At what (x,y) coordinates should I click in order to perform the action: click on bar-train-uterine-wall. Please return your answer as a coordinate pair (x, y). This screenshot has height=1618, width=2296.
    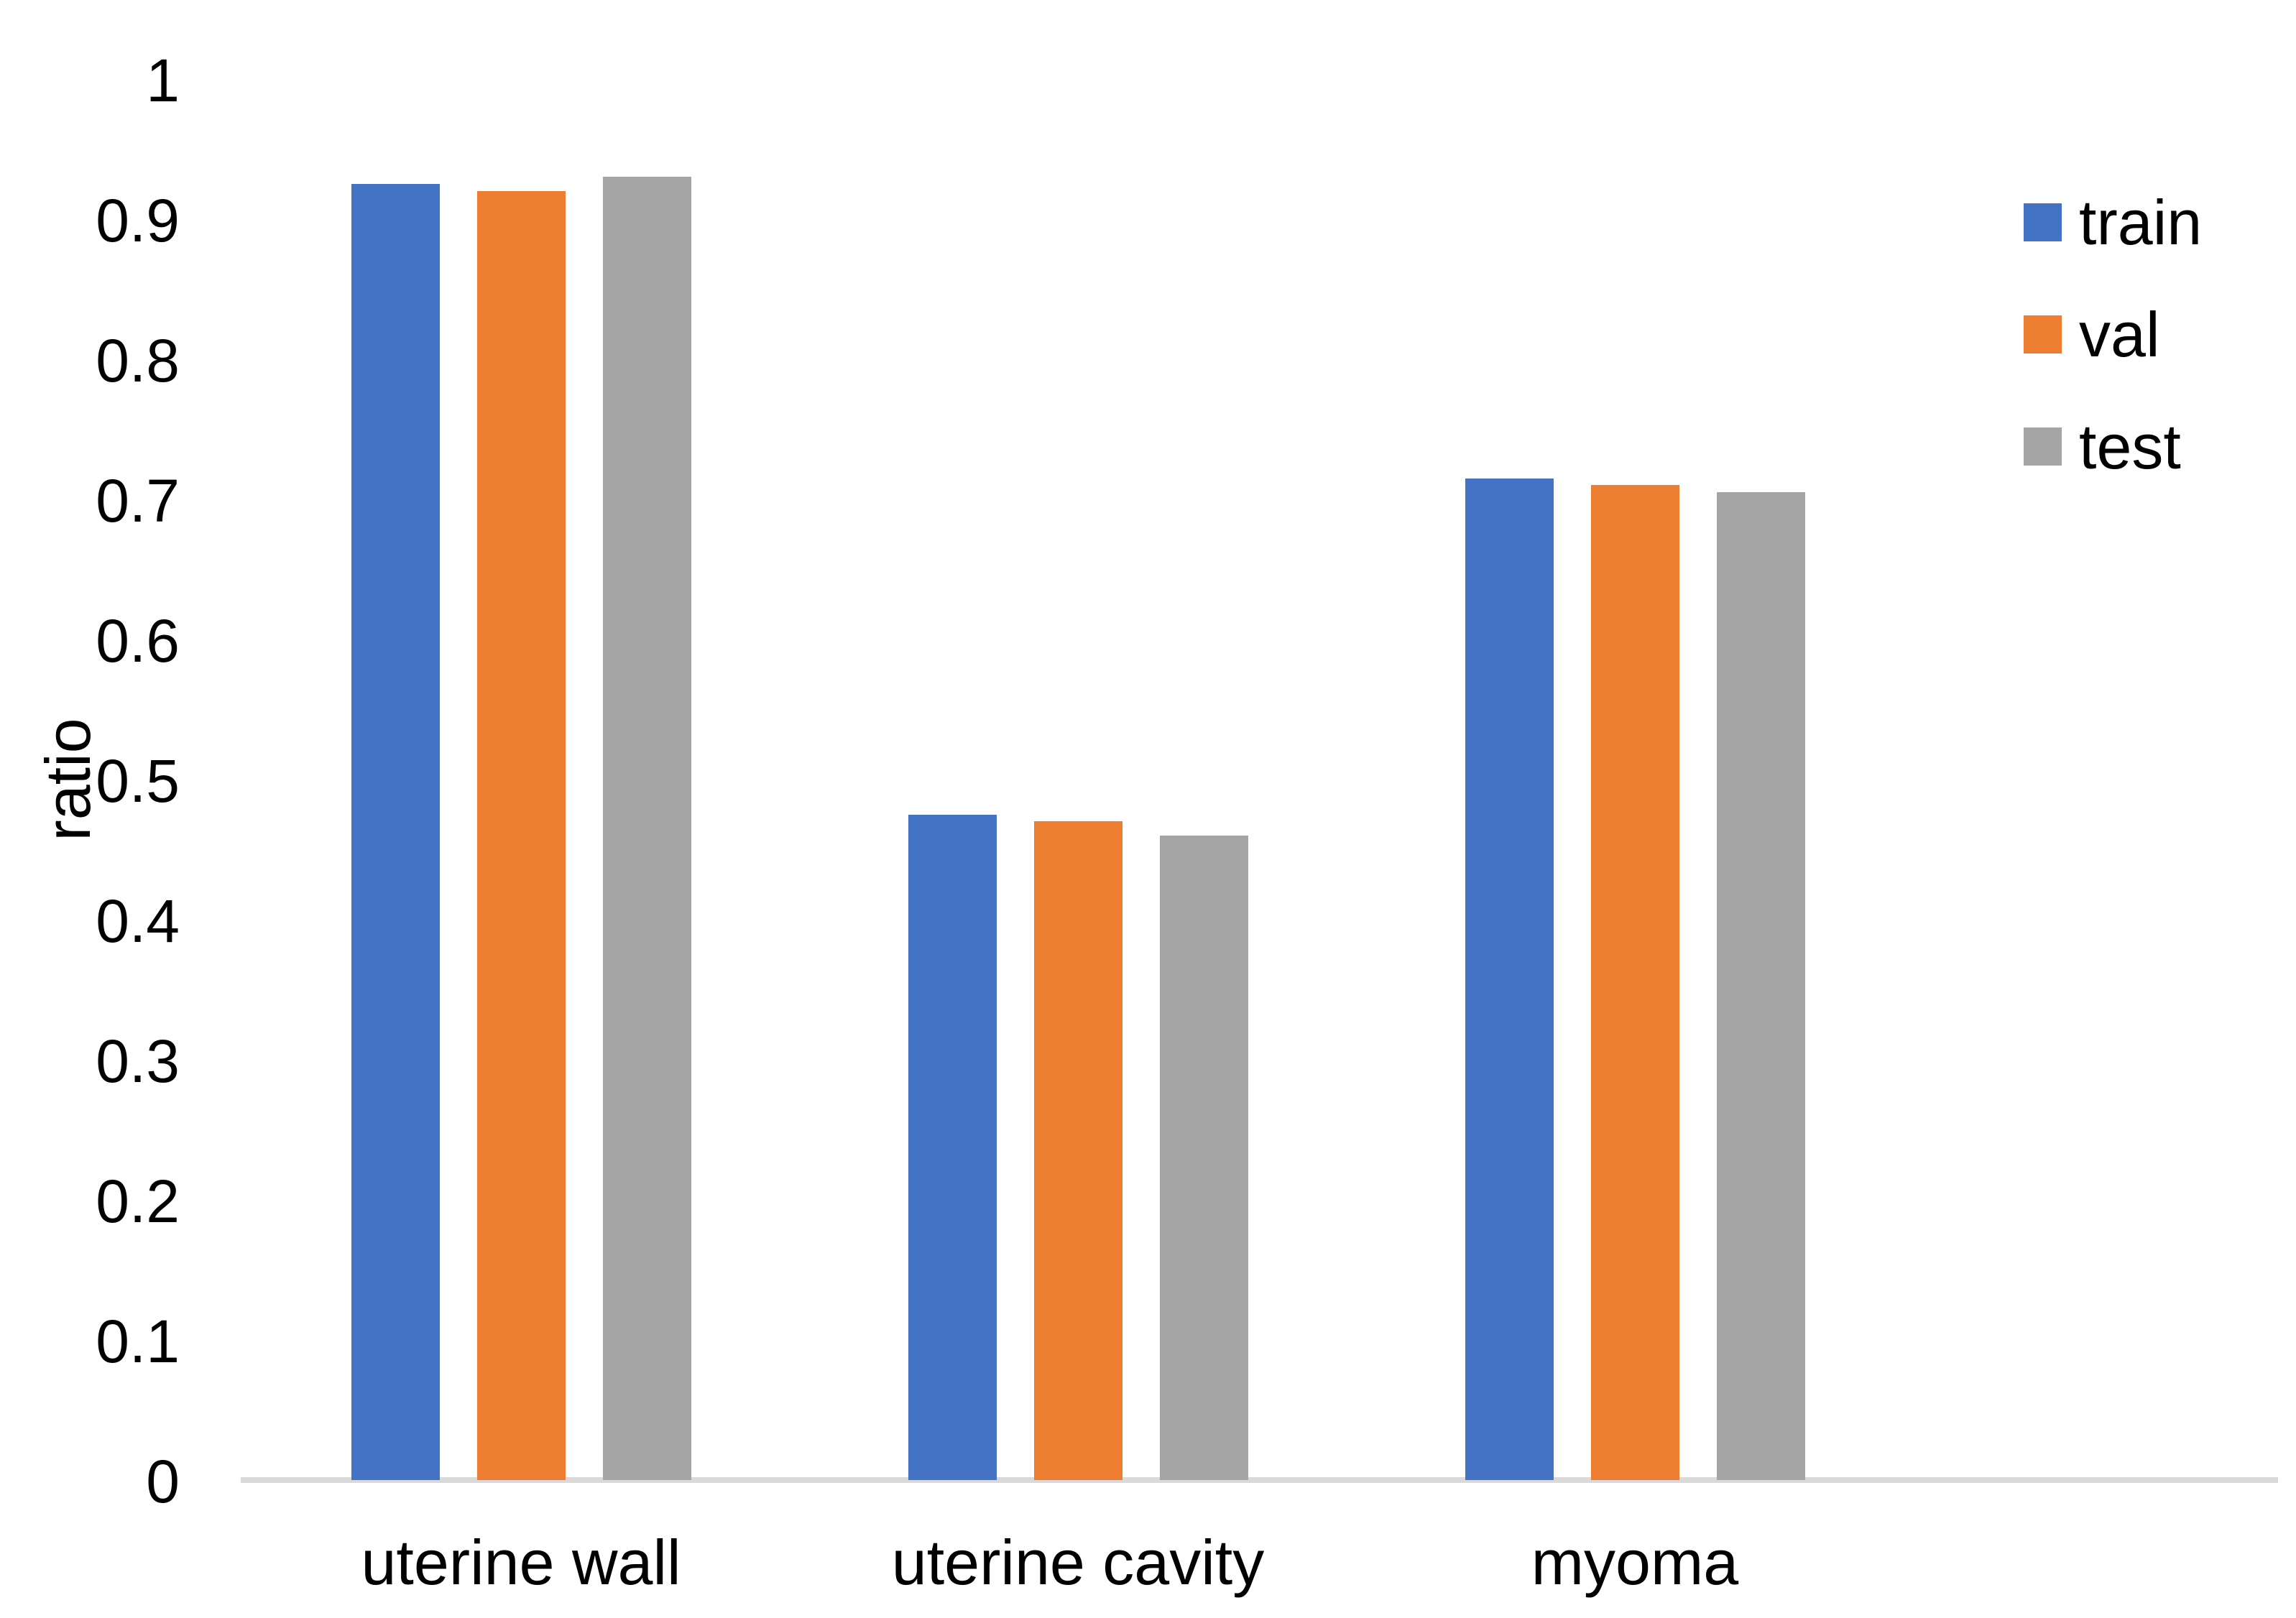
    Looking at the image, I should click on (395, 832).